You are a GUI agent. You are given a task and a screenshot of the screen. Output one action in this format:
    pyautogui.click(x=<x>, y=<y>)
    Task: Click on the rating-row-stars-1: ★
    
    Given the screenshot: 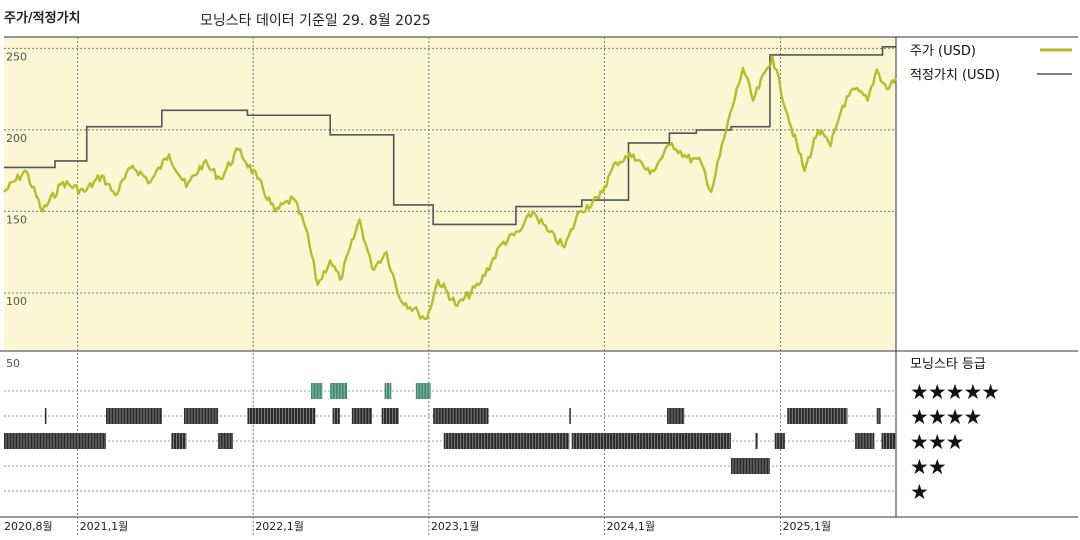 What is the action you would take?
    pyautogui.click(x=919, y=492)
    